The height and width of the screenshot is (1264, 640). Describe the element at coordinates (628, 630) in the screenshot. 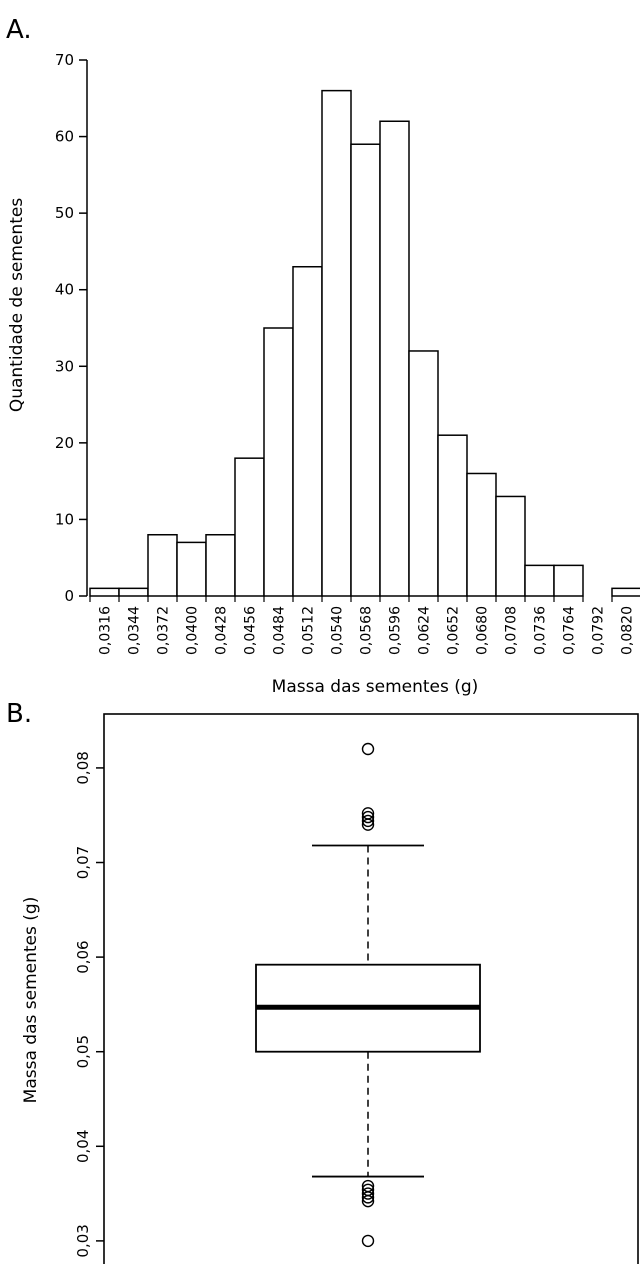

I see `histogram-x-tick-label: 0,0820` at that location.